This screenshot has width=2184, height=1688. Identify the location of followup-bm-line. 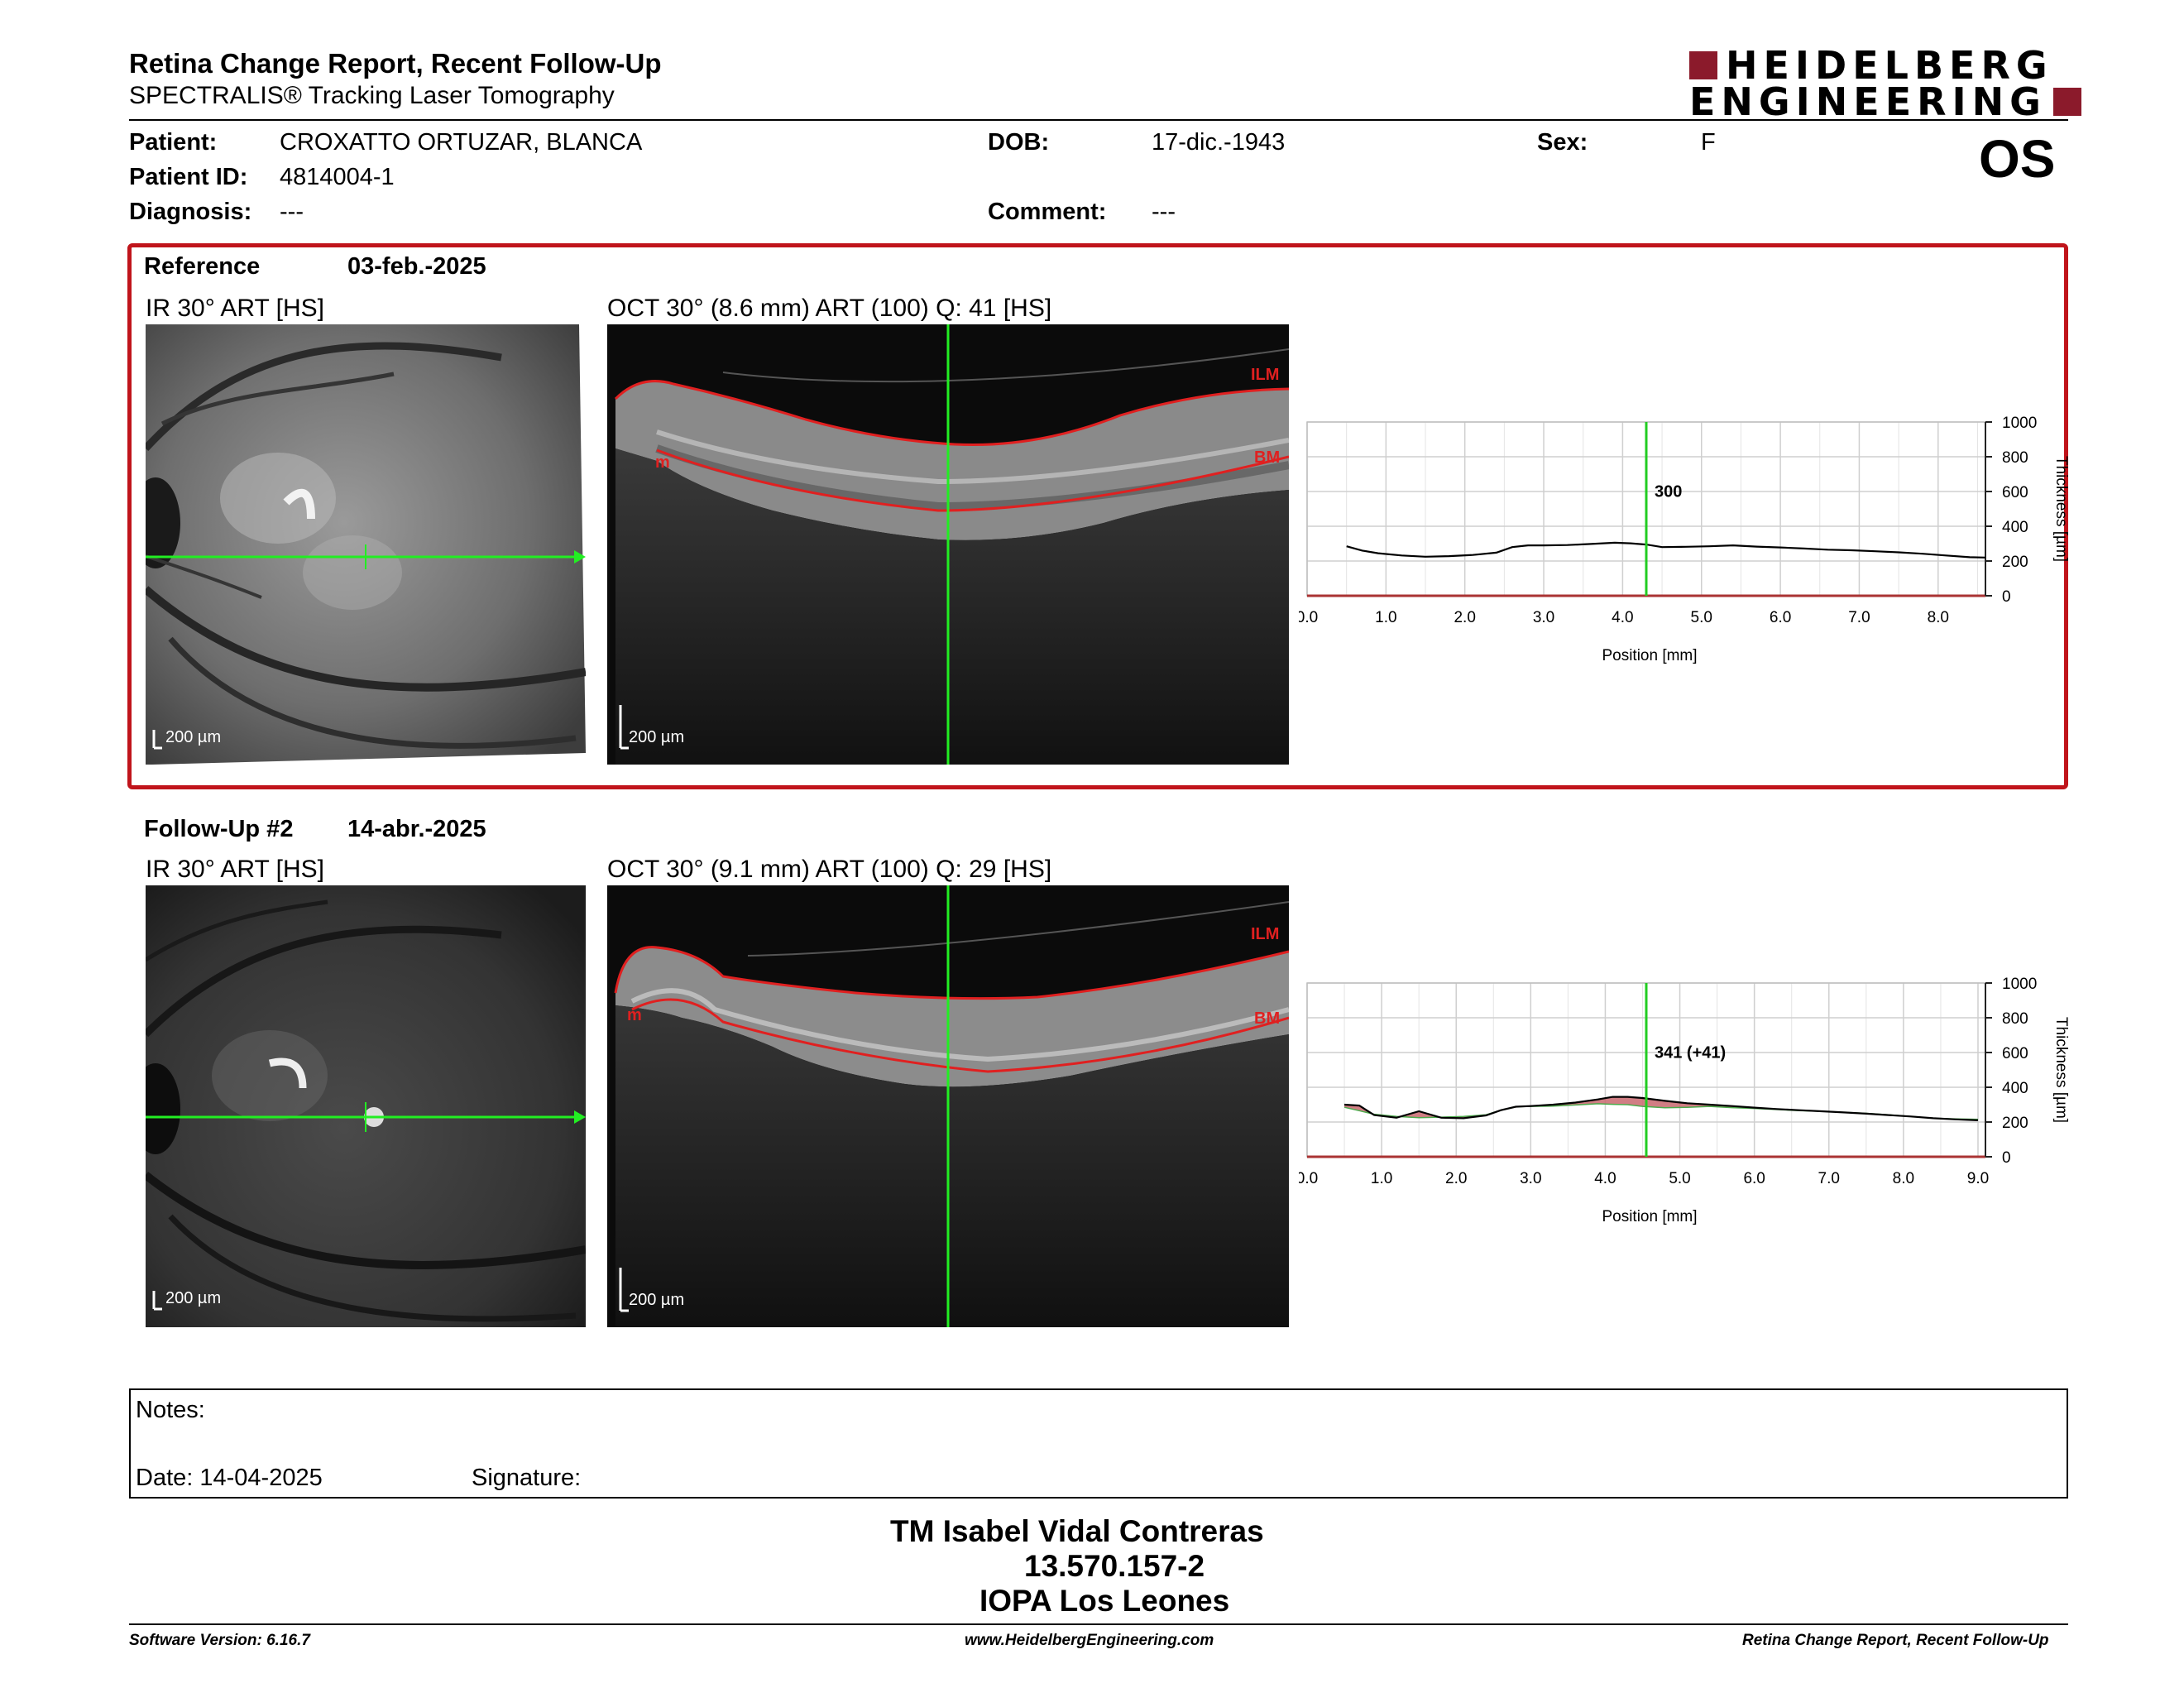
(960, 1035).